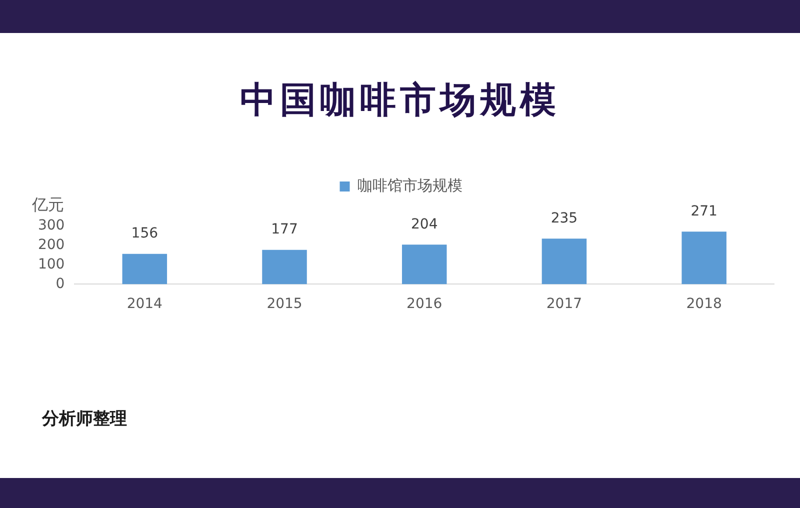  What do you see at coordinates (60, 284) in the screenshot?
I see `y-tick-label: 0` at bounding box center [60, 284].